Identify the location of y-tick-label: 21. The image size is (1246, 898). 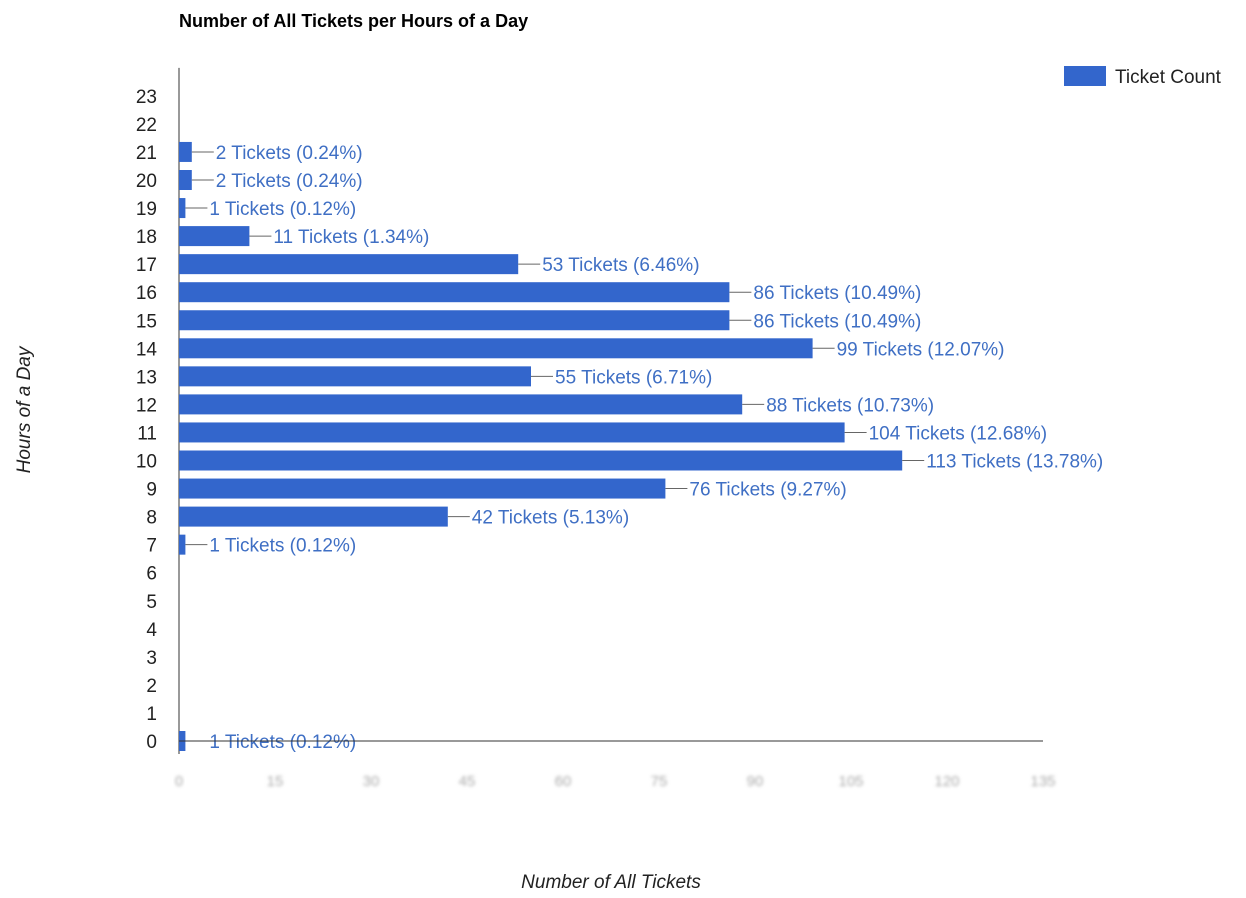
(146, 153).